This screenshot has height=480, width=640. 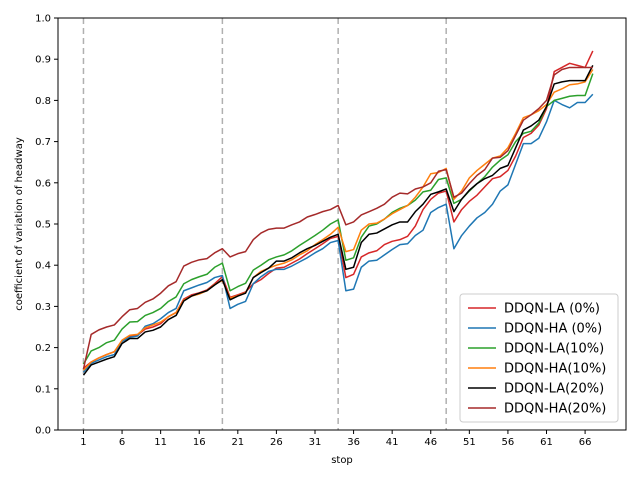 What do you see at coordinates (43, 101) in the screenshot?
I see `y-tick-label-8: 0.8` at bounding box center [43, 101].